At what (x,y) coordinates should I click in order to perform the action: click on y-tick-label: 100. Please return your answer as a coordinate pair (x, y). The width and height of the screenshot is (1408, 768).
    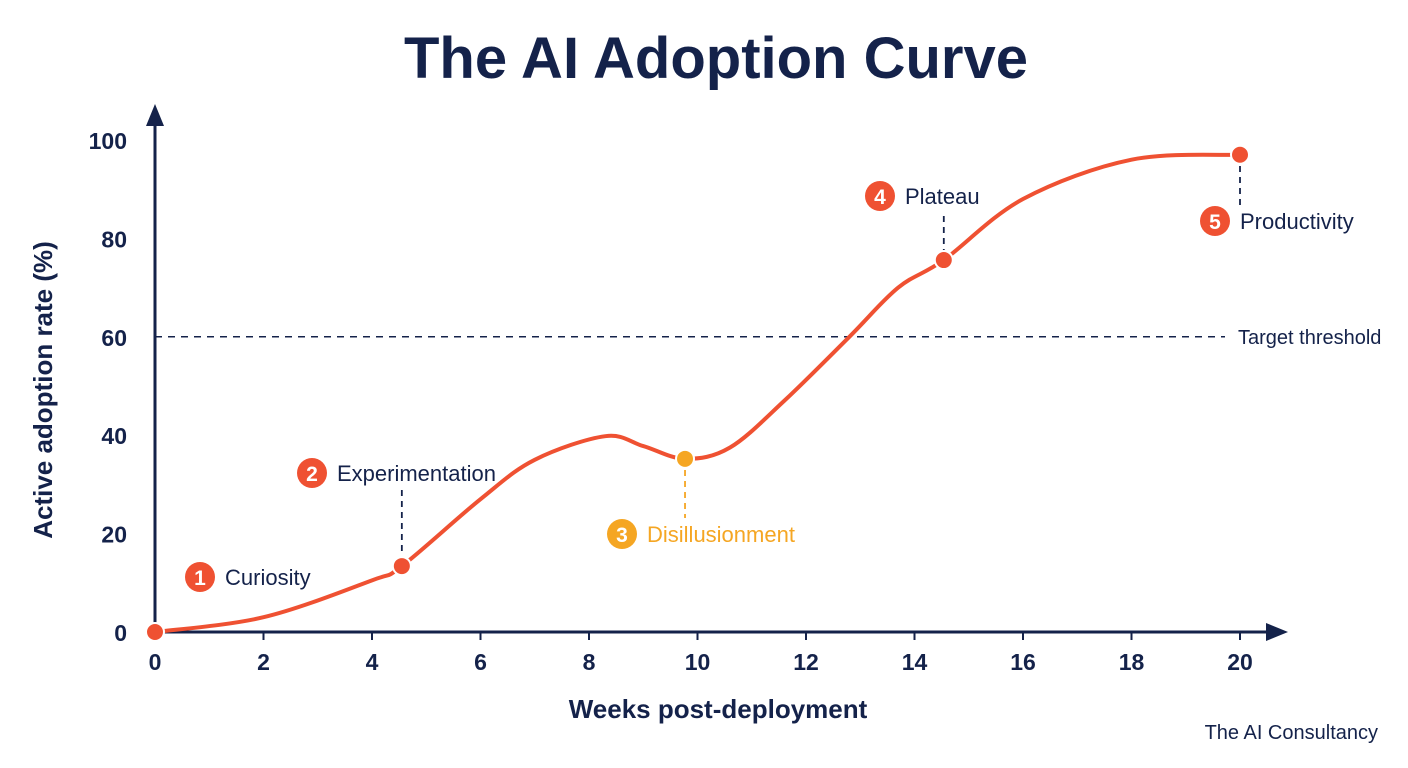
    Looking at the image, I should click on (108, 141).